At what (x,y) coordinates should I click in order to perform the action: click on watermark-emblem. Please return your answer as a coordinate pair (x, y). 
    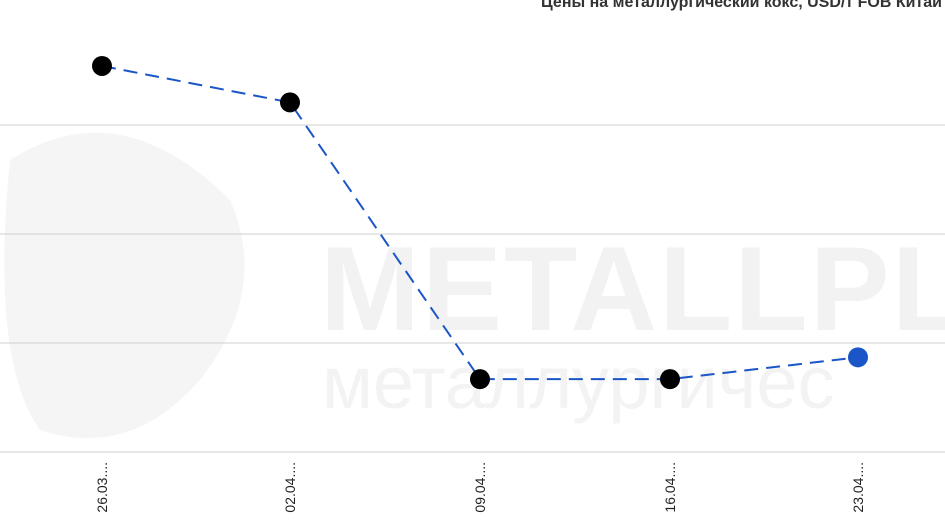
    Looking at the image, I should click on (124, 285).